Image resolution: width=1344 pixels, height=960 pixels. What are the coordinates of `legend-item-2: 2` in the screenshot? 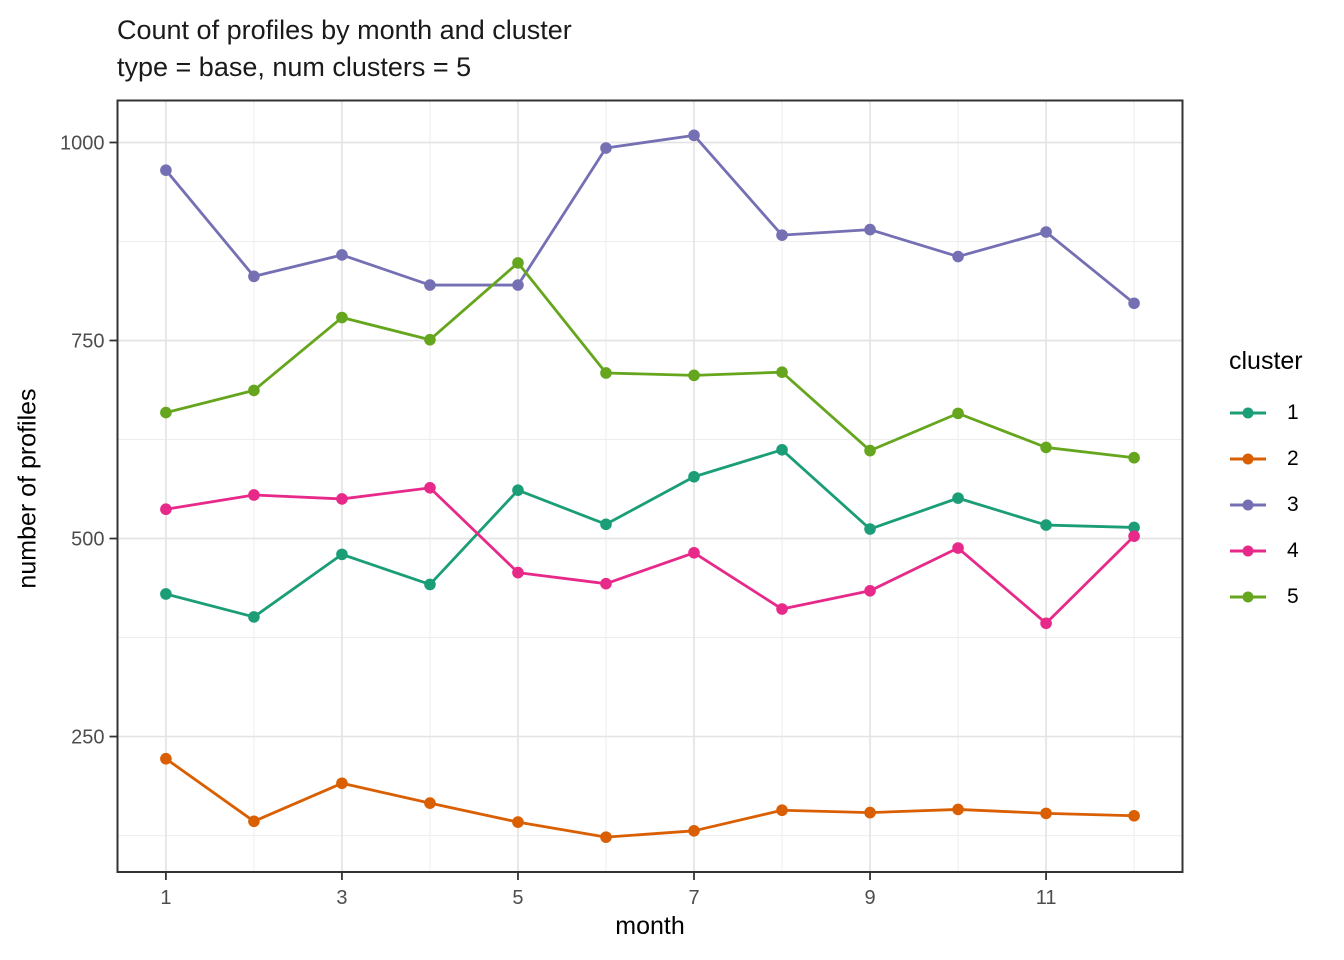 It's located at (1285, 459).